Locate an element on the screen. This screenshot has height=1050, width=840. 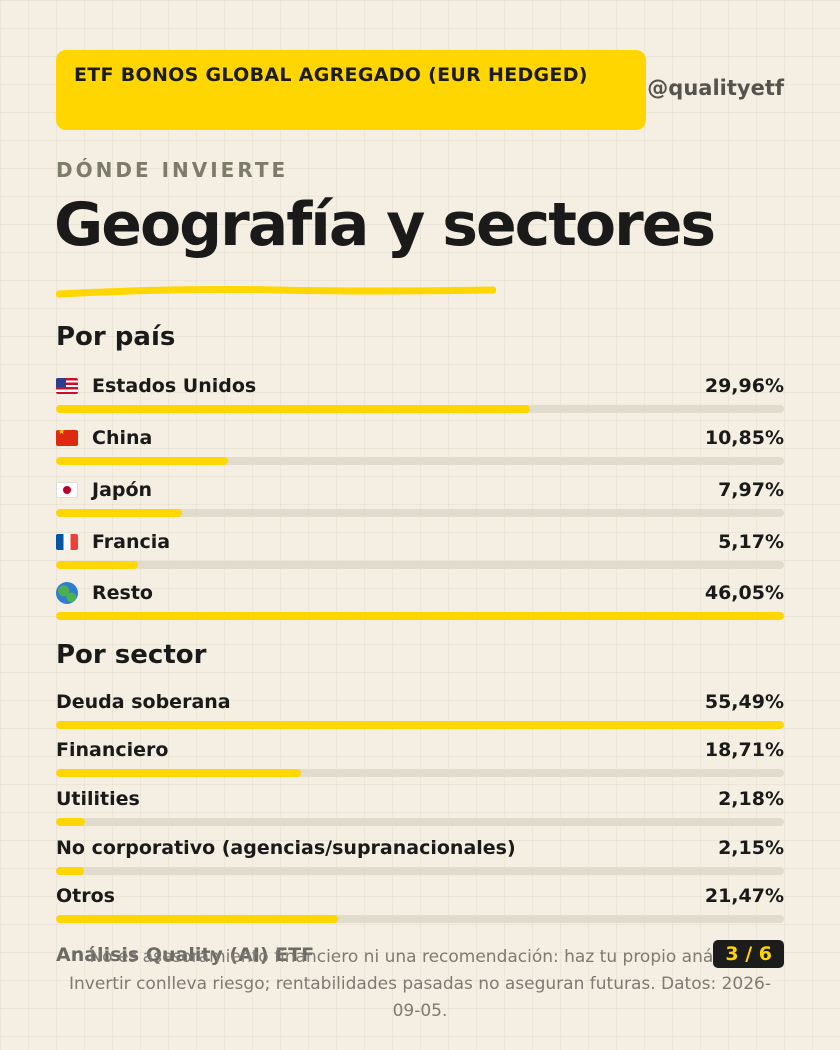
country-value: 29,96% is located at coordinates (744, 386).